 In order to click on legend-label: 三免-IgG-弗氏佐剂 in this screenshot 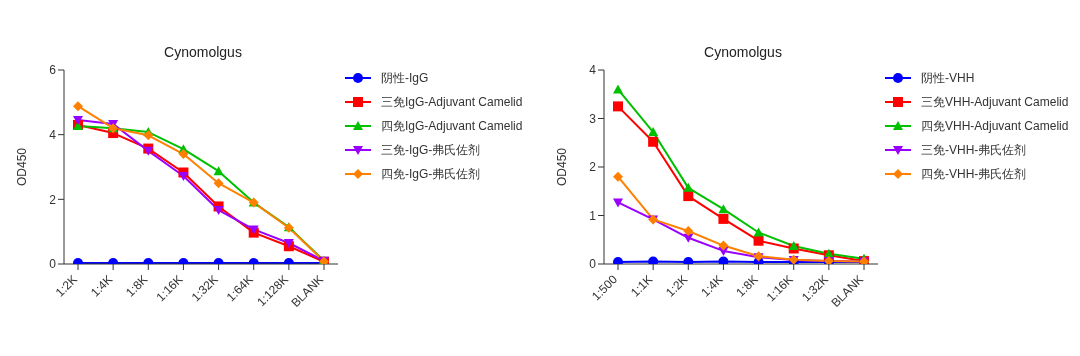, I will do `click(431, 150)`.